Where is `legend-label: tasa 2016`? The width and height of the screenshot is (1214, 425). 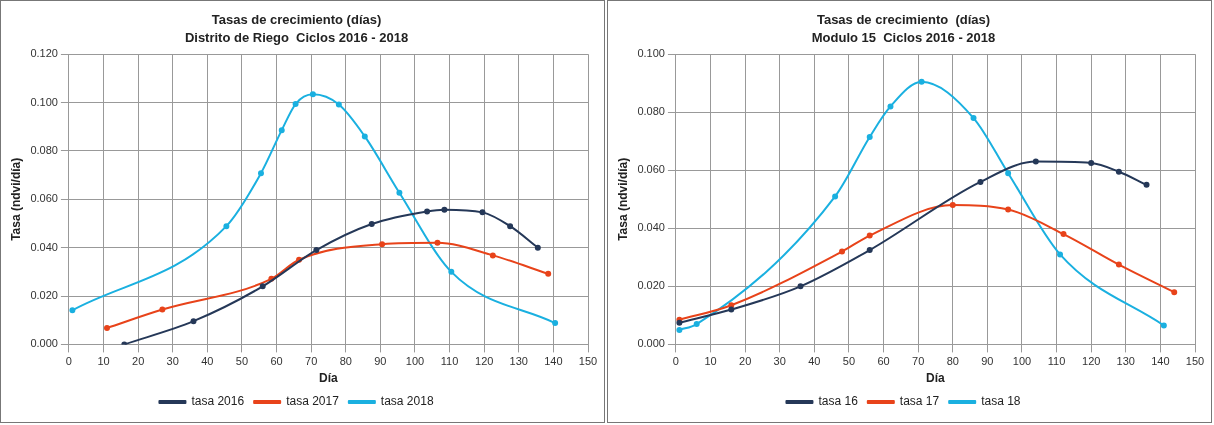 legend-label: tasa 2016 is located at coordinates (218, 401).